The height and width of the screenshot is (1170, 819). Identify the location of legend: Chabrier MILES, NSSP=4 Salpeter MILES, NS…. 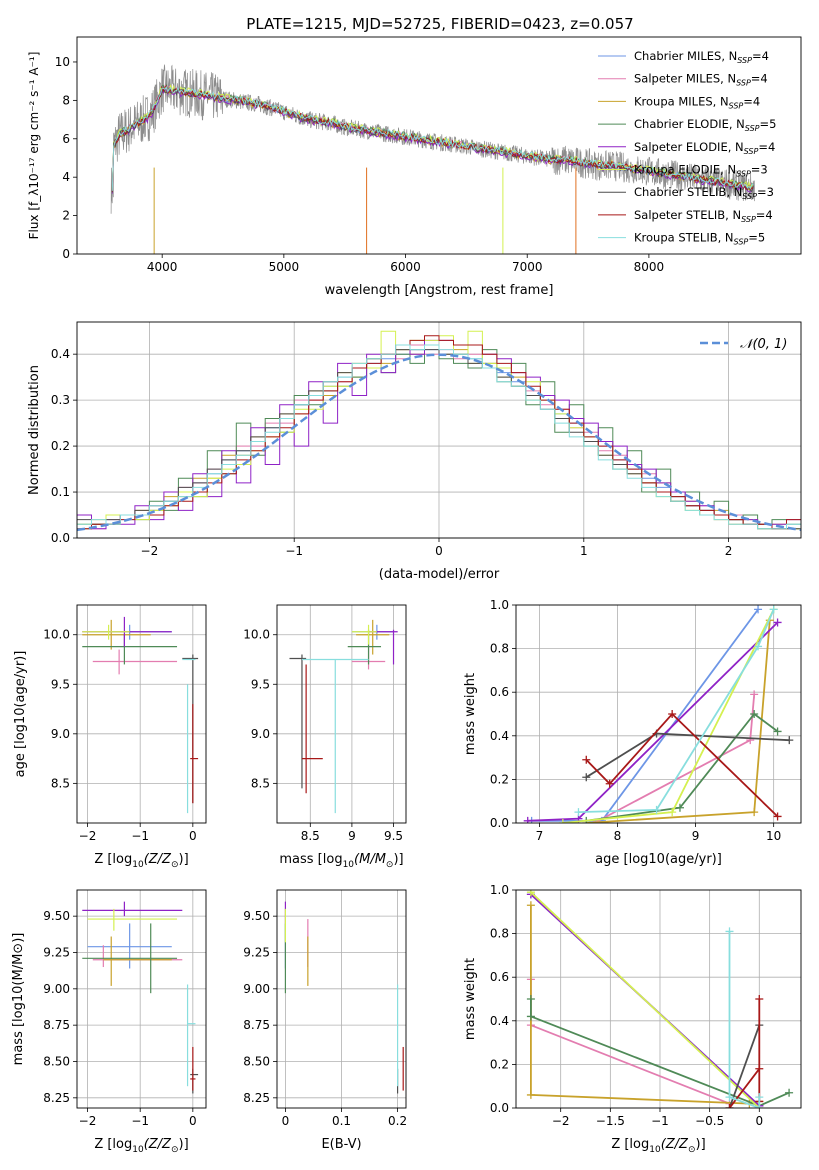
(687, 148).